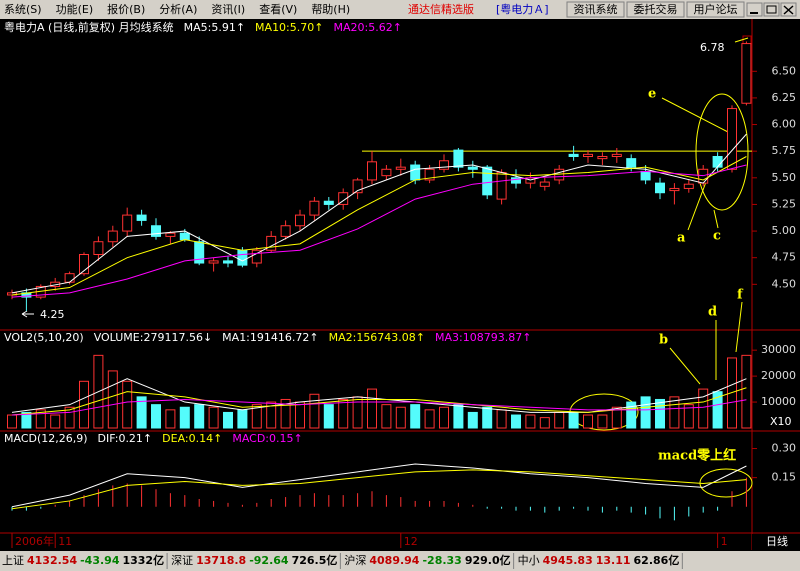 The width and height of the screenshot is (800, 571). Describe the element at coordinates (712, 312) in the screenshot. I see `annotation: d` at that location.